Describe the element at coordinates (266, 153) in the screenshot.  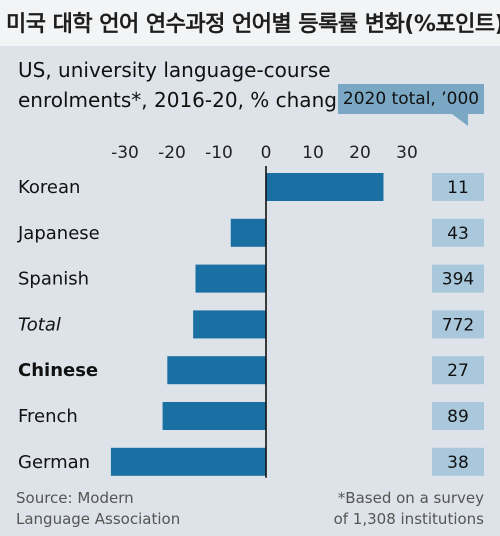
I see `x-tick-label: 0` at that location.